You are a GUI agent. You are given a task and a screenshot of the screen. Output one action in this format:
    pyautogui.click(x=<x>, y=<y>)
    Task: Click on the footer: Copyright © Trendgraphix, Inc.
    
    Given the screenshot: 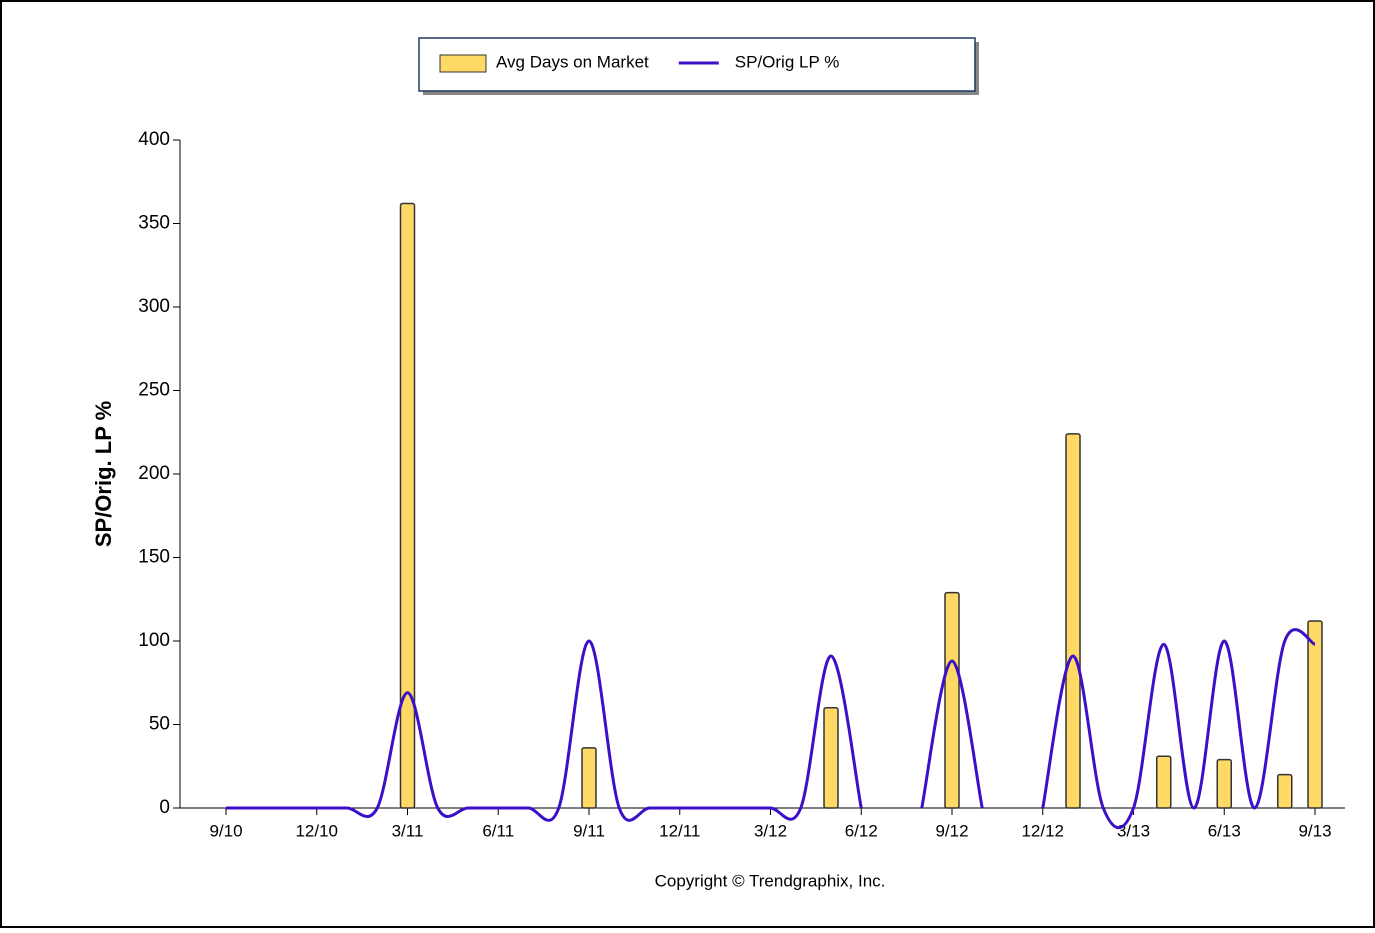 What is the action you would take?
    pyautogui.click(x=770, y=880)
    